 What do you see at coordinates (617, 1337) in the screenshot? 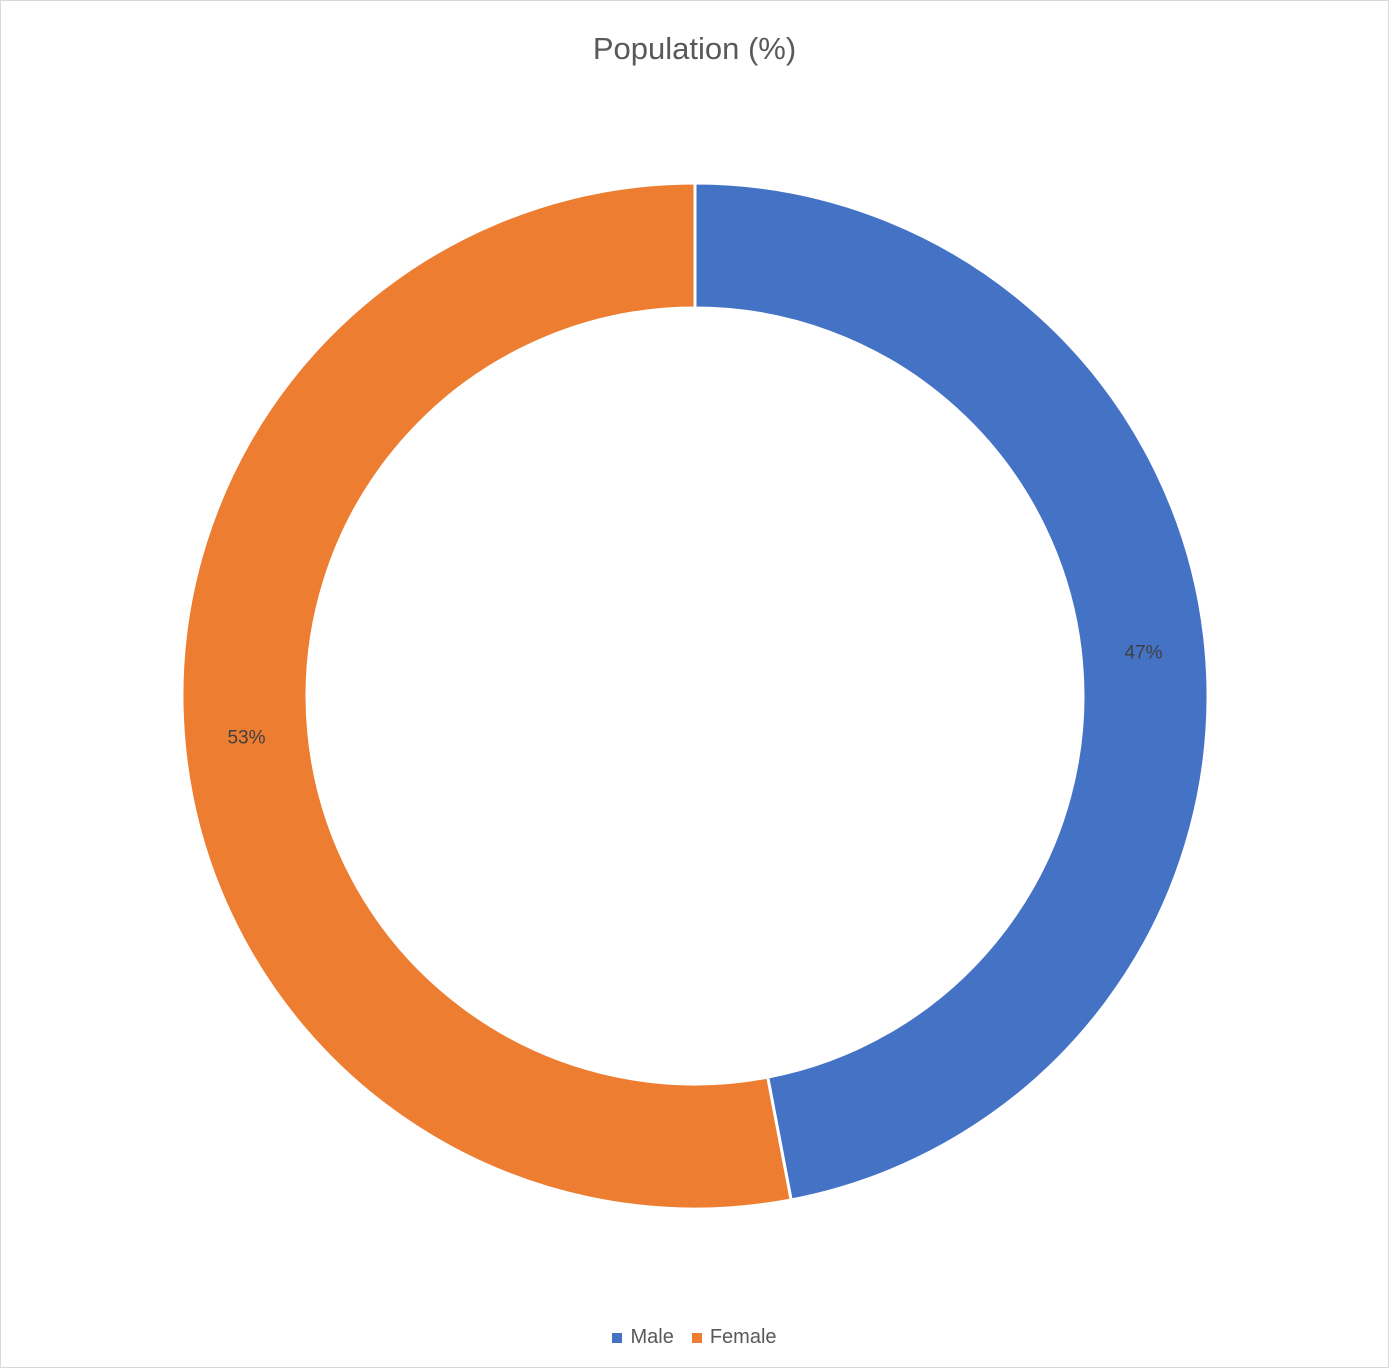
I see `legend-swatch-male` at bounding box center [617, 1337].